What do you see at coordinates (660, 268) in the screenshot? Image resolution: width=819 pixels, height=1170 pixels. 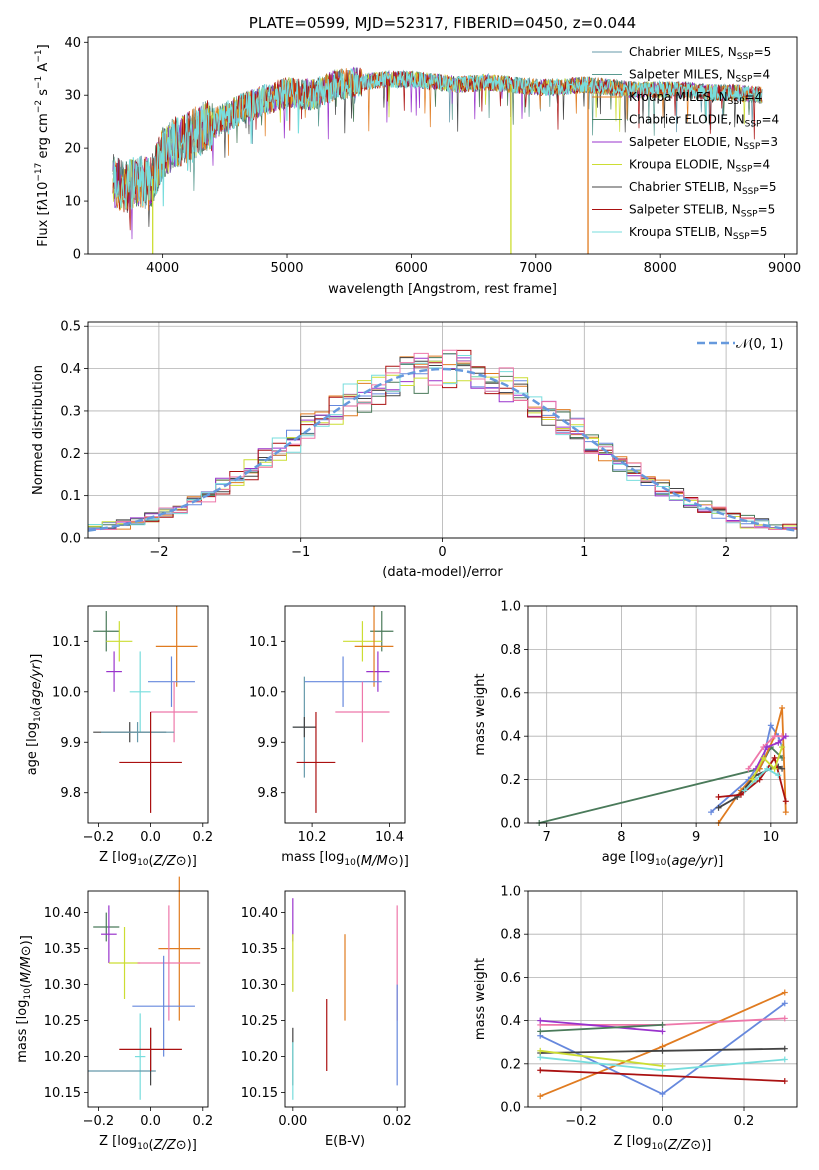 I see `x-tick-label: 8000` at bounding box center [660, 268].